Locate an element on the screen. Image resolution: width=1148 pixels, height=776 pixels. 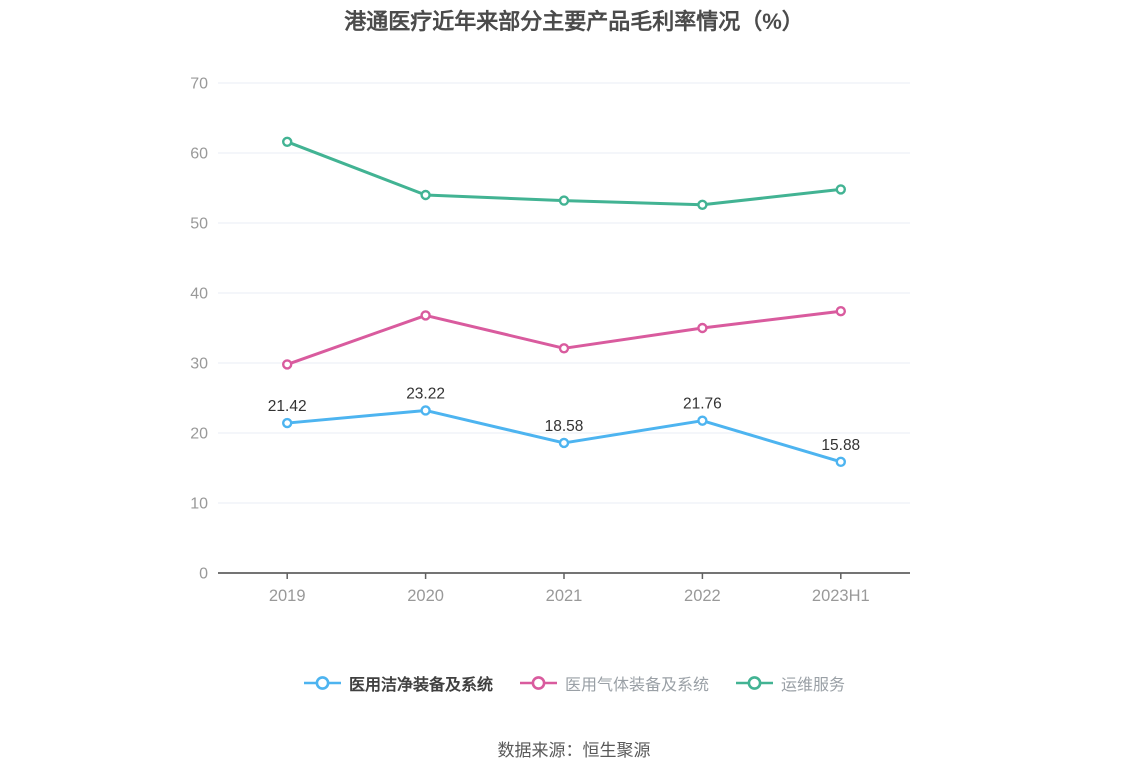
data-source-note: 数据来源：恒生聚源 is located at coordinates (574, 750).